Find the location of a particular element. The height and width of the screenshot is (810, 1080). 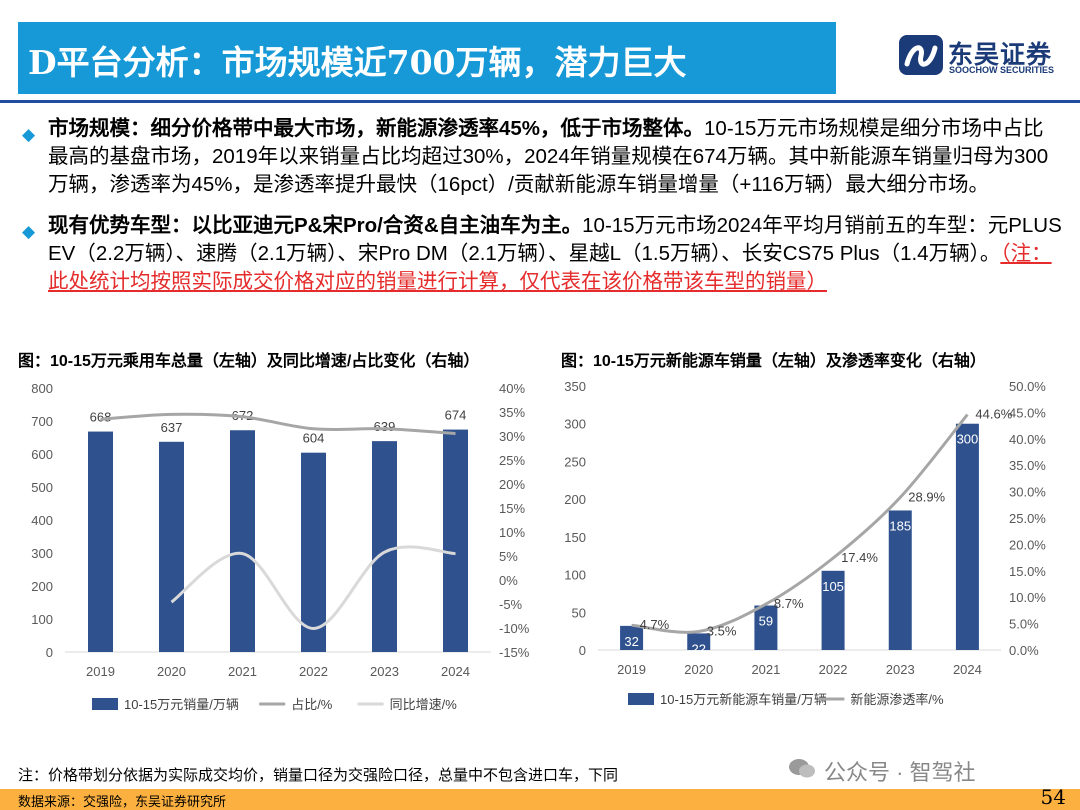

y-right-tick-label: 10% is located at coordinates (512, 532).